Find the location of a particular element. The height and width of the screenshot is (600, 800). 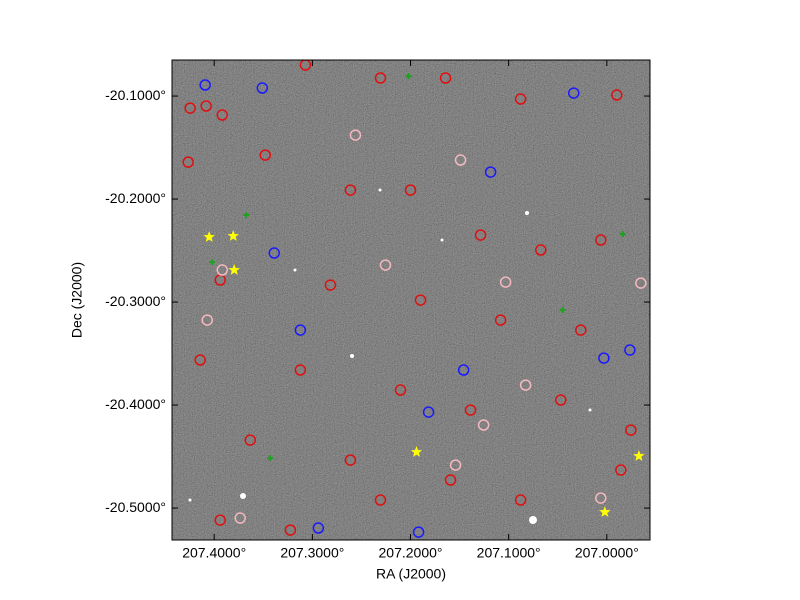

x-tick-label: 207.1000° is located at coordinates (509, 553).